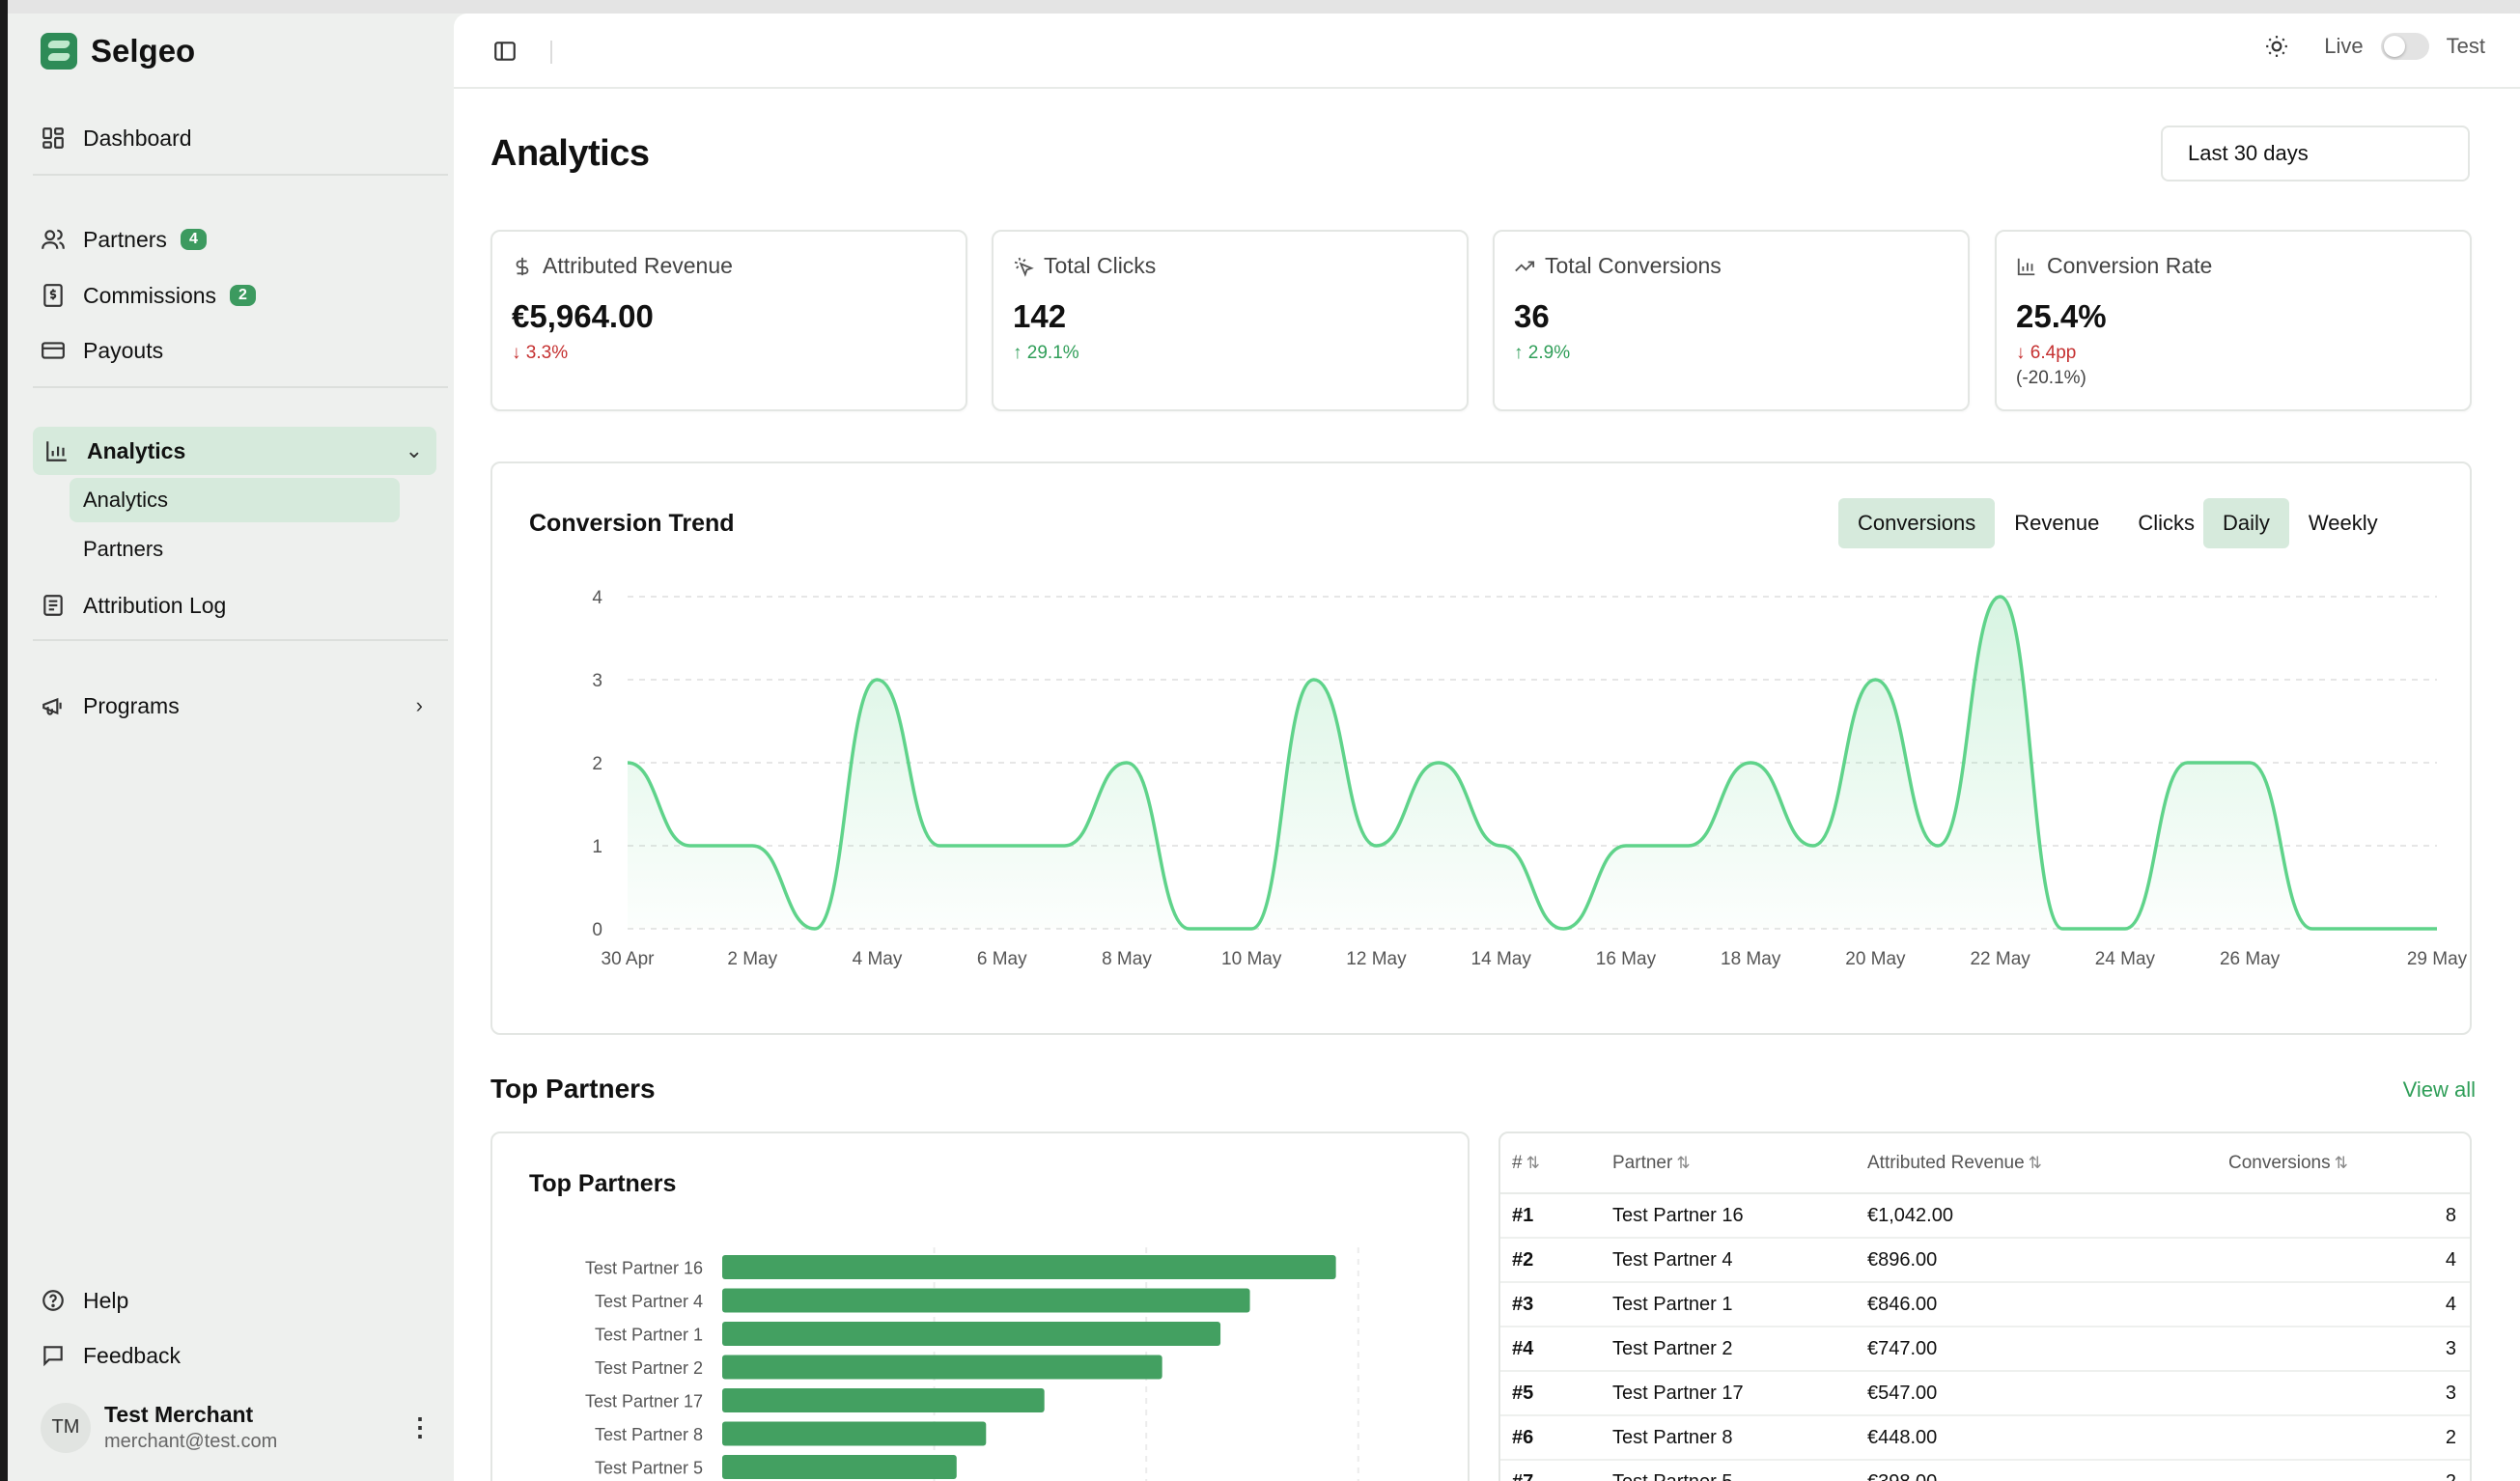 This screenshot has height=1481, width=2520. Describe the element at coordinates (597, 930) in the screenshot. I see `y-tick-label: 0` at that location.